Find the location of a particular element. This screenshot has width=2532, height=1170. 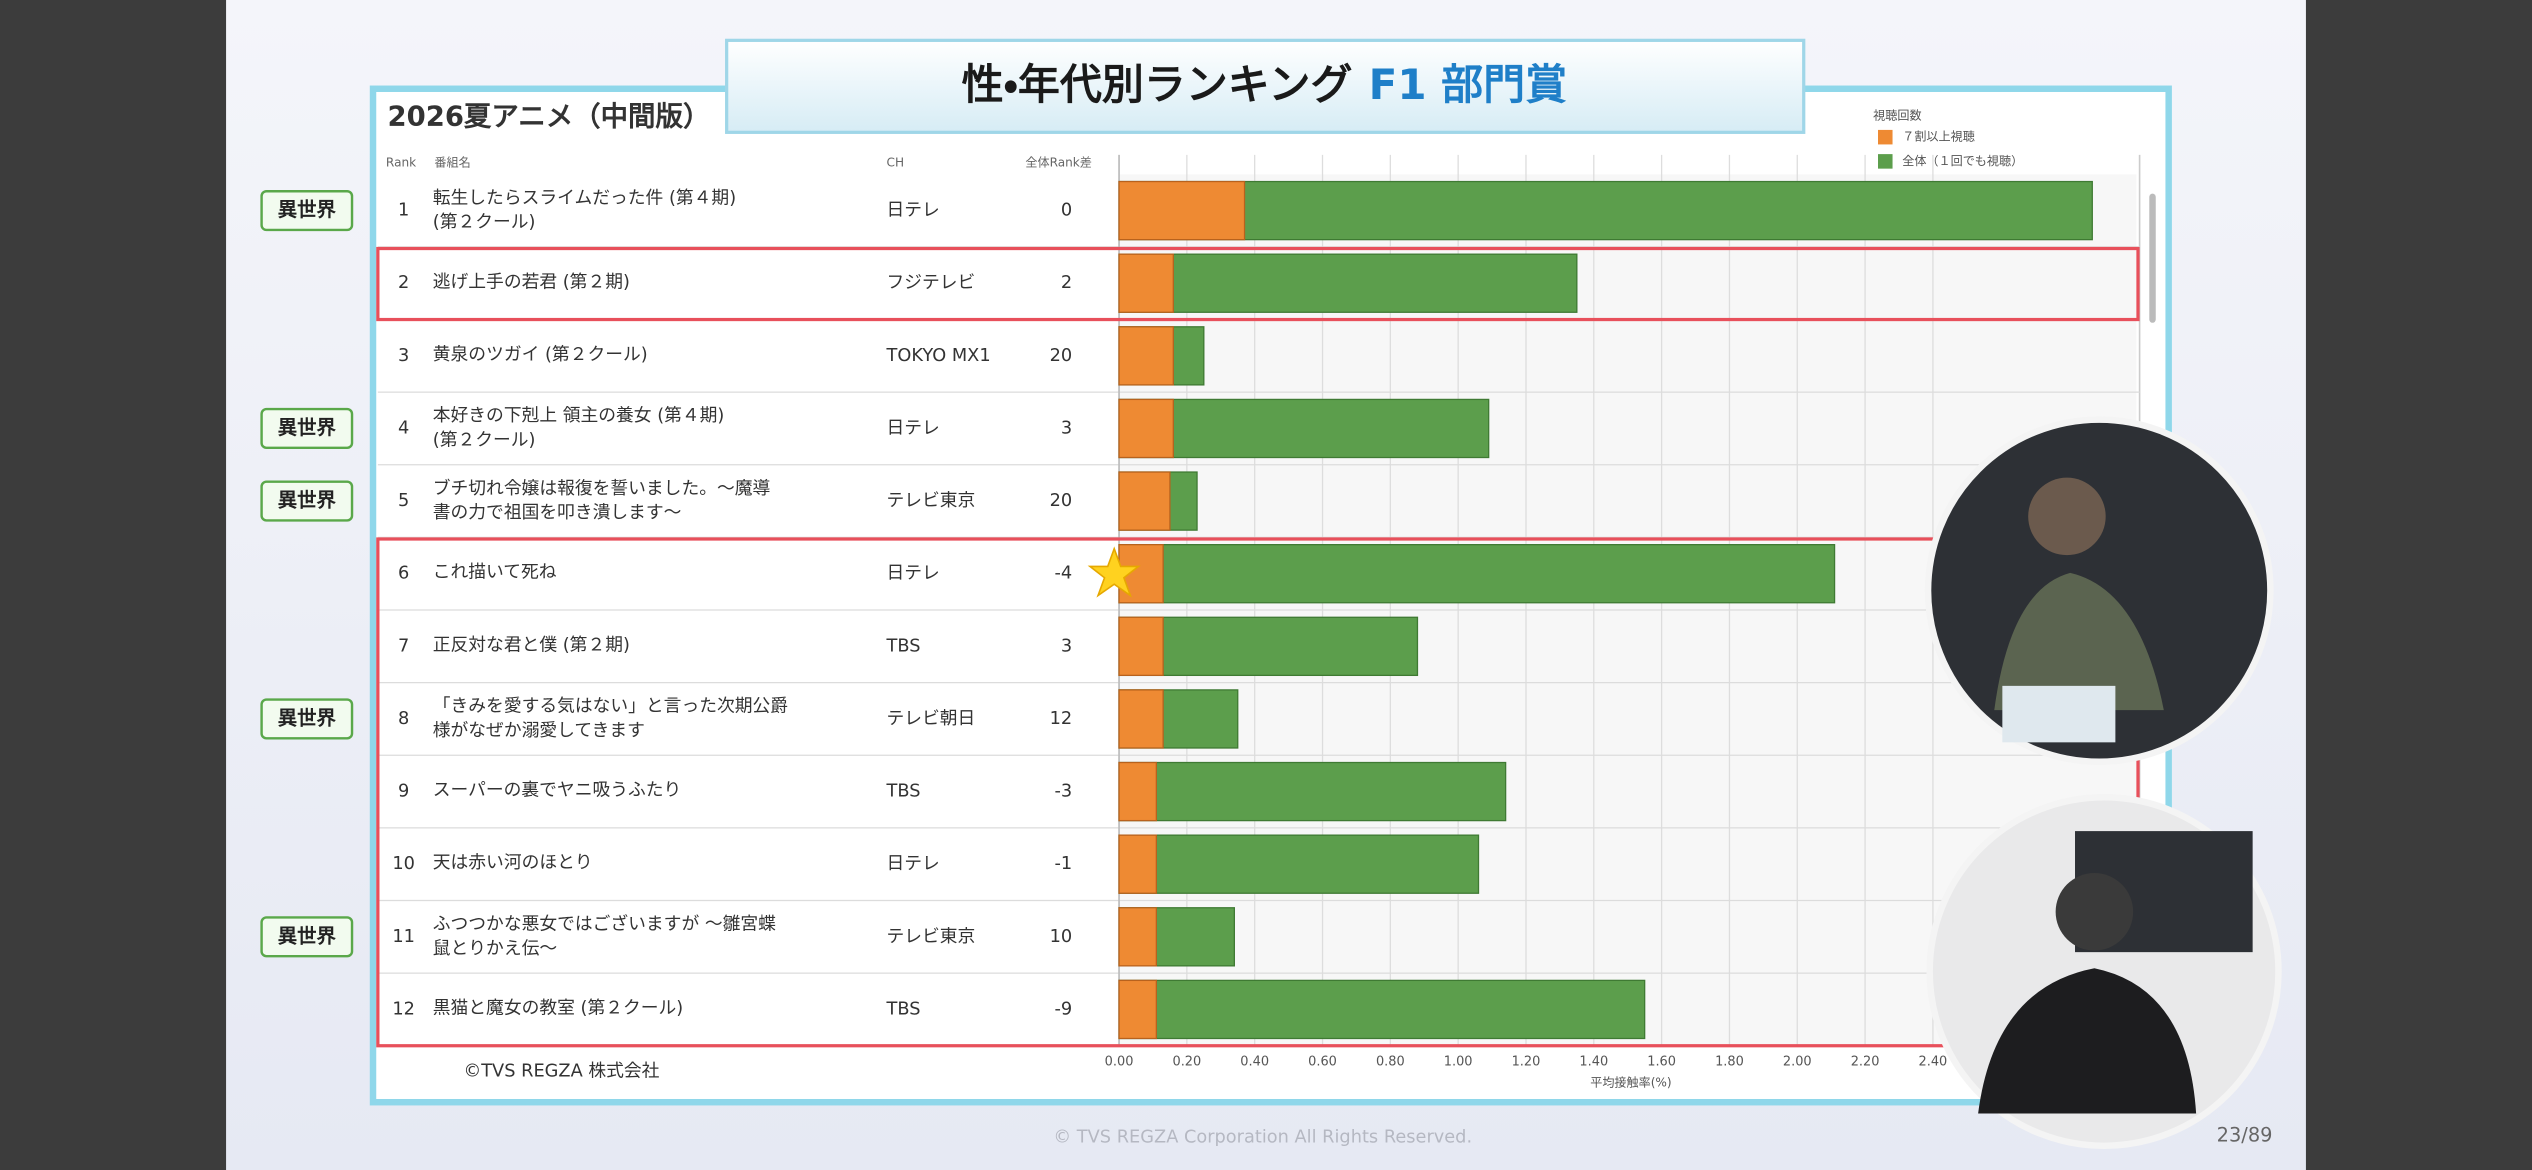

rank-diff: -4 is located at coordinates (1064, 574).